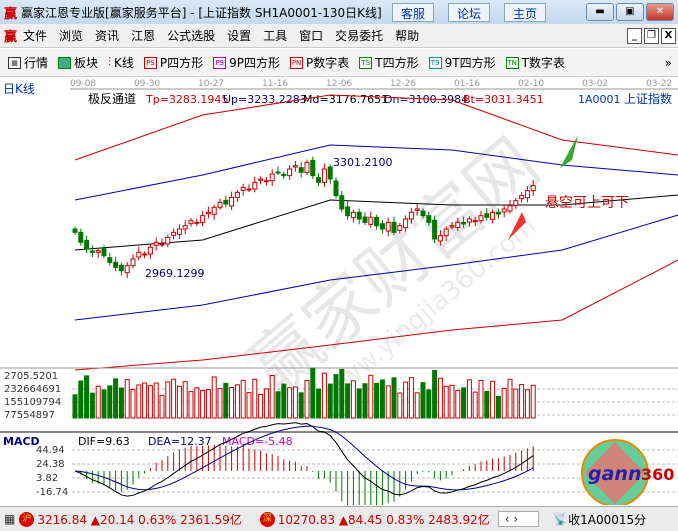 The width and height of the screenshot is (678, 531). What do you see at coordinates (525, 12) in the screenshot?
I see `homepage-button: 主页` at bounding box center [525, 12].